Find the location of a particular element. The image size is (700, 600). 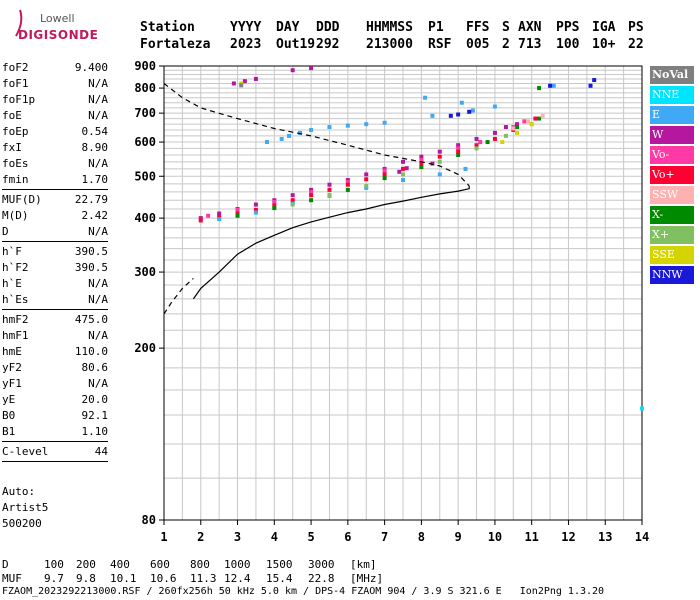

x-tick-label: 12 is located at coordinates (568, 537).